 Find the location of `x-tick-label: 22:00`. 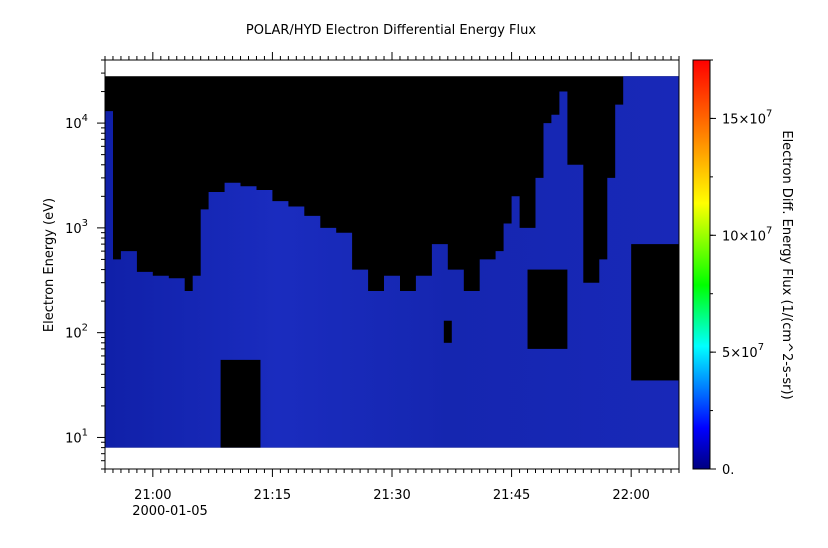

x-tick-label: 22:00 is located at coordinates (630, 495).